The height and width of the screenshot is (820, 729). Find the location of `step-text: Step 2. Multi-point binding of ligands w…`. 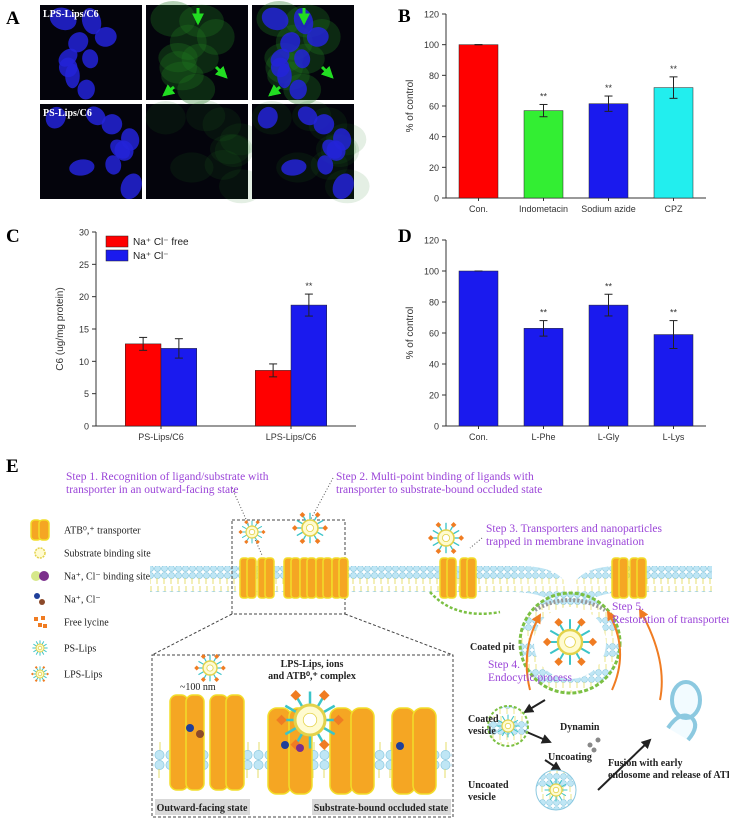

step-text: Step 2. Multi-point binding of ligands w… is located at coordinates (435, 477).